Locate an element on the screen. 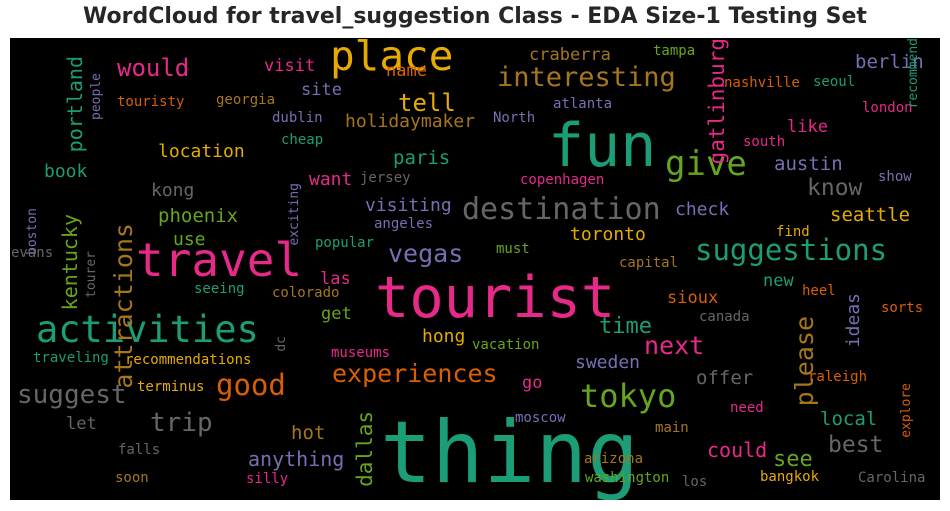 This screenshot has width=950, height=511. word-paris: paris is located at coordinates (422, 158).